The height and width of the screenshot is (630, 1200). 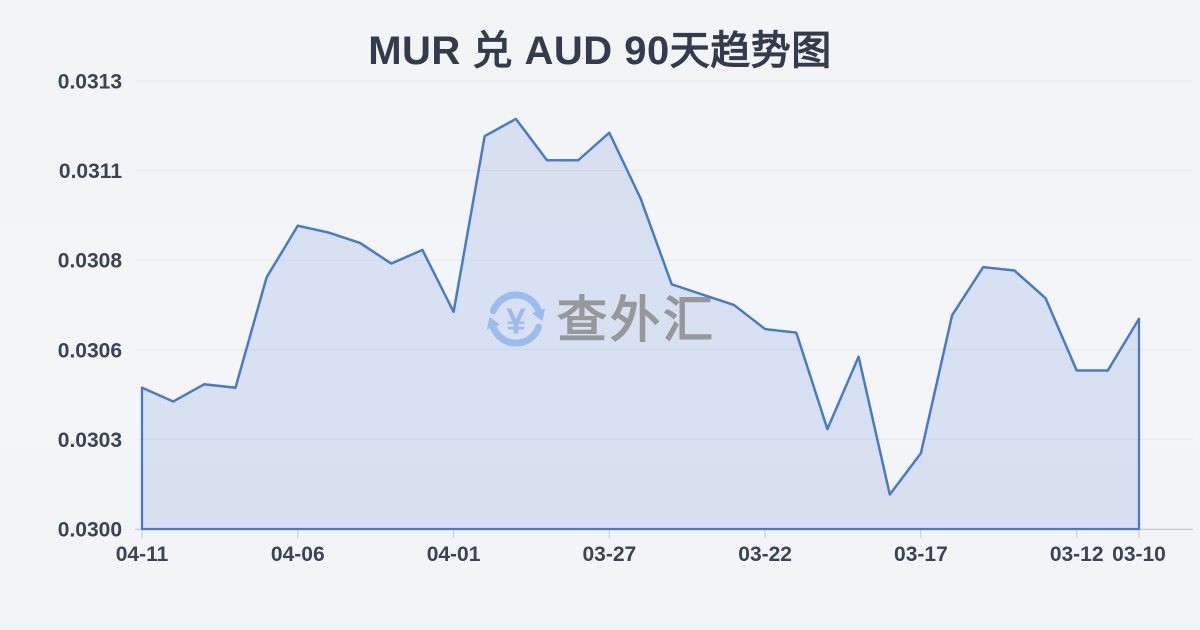 What do you see at coordinates (90, 261) in the screenshot?
I see `y-axis-label: 0.0308` at bounding box center [90, 261].